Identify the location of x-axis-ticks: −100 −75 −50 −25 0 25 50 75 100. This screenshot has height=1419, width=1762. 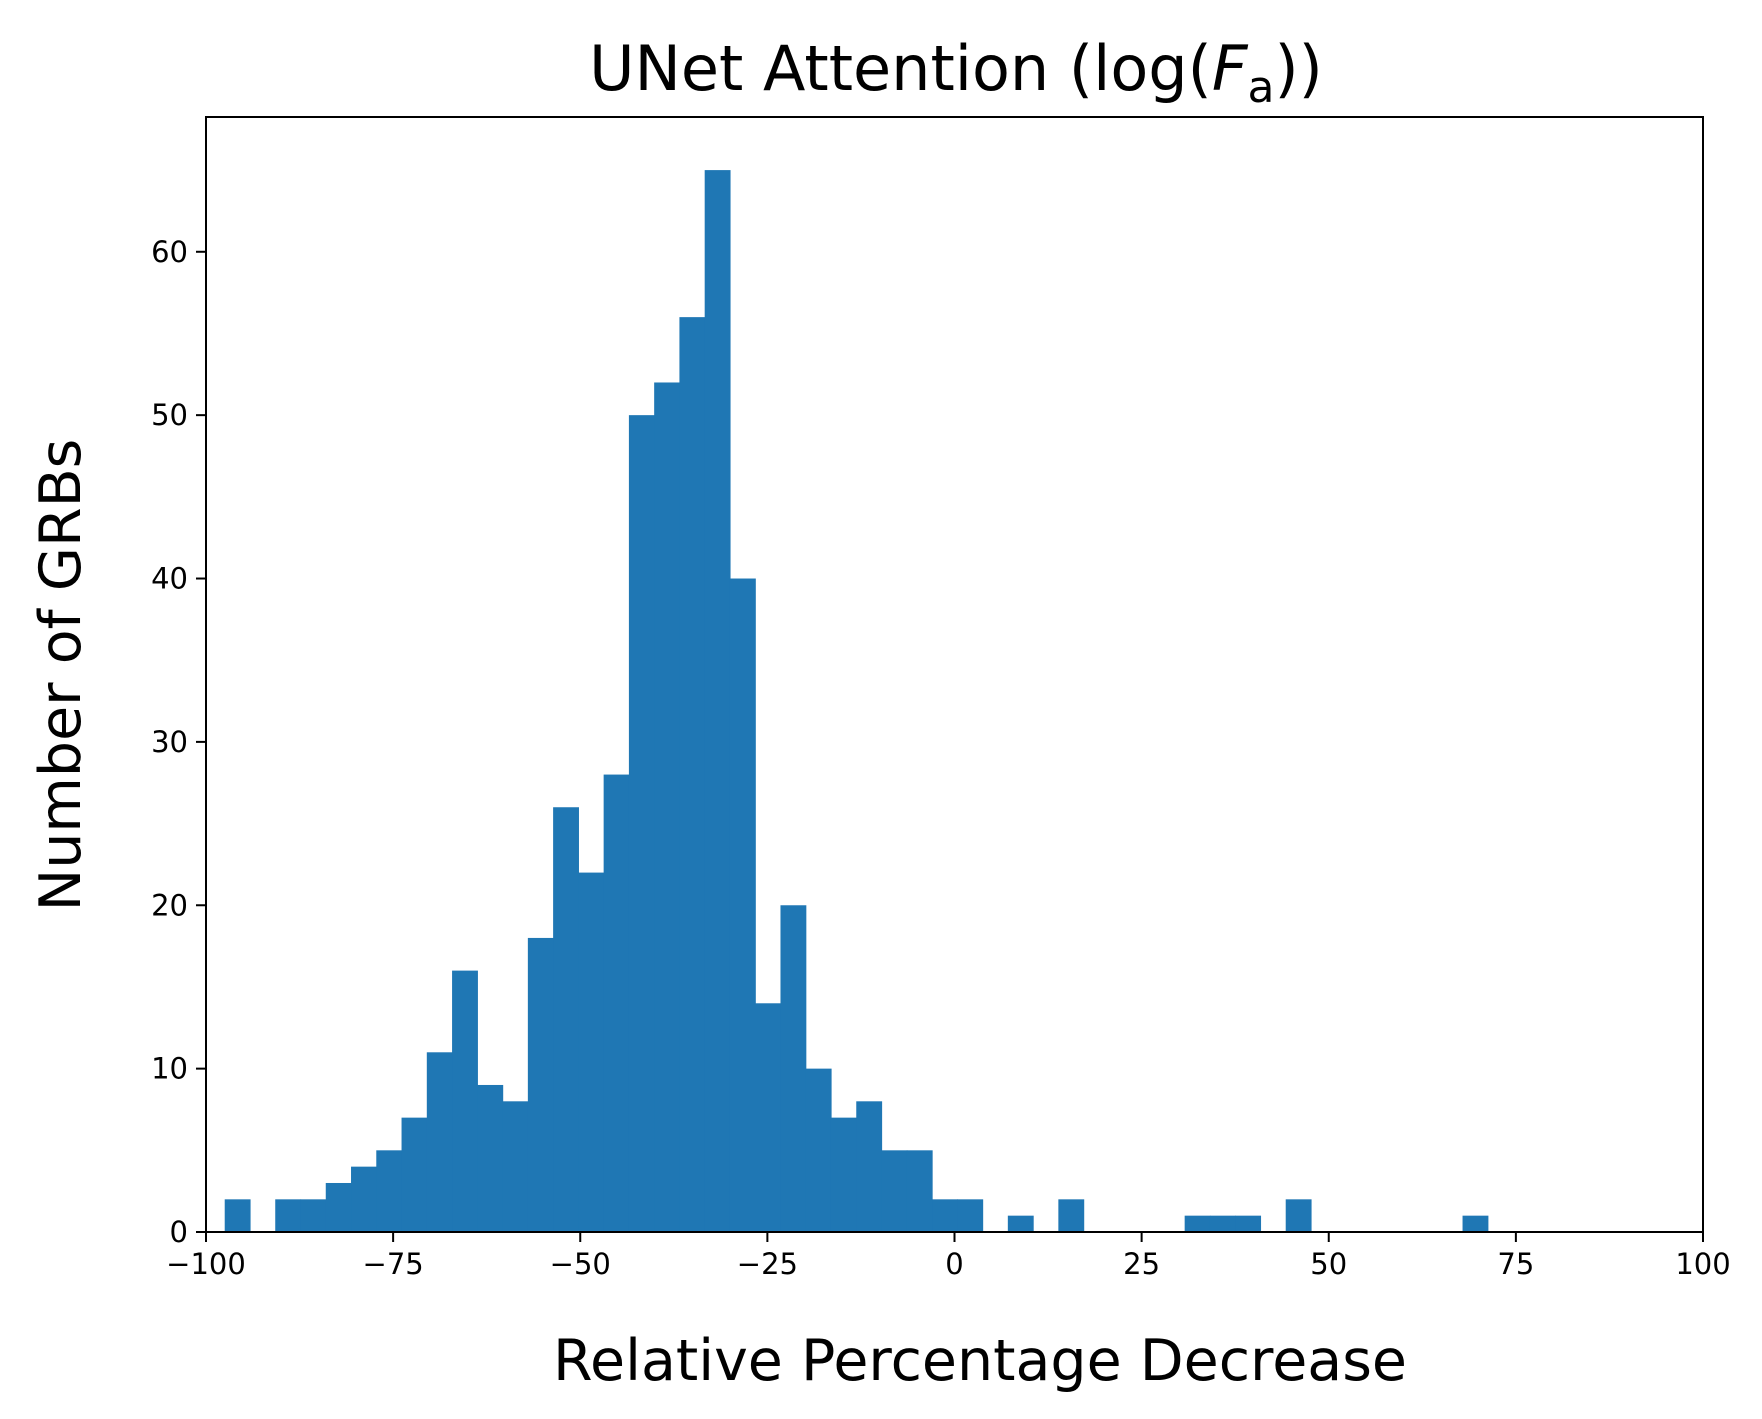
(948, 1256).